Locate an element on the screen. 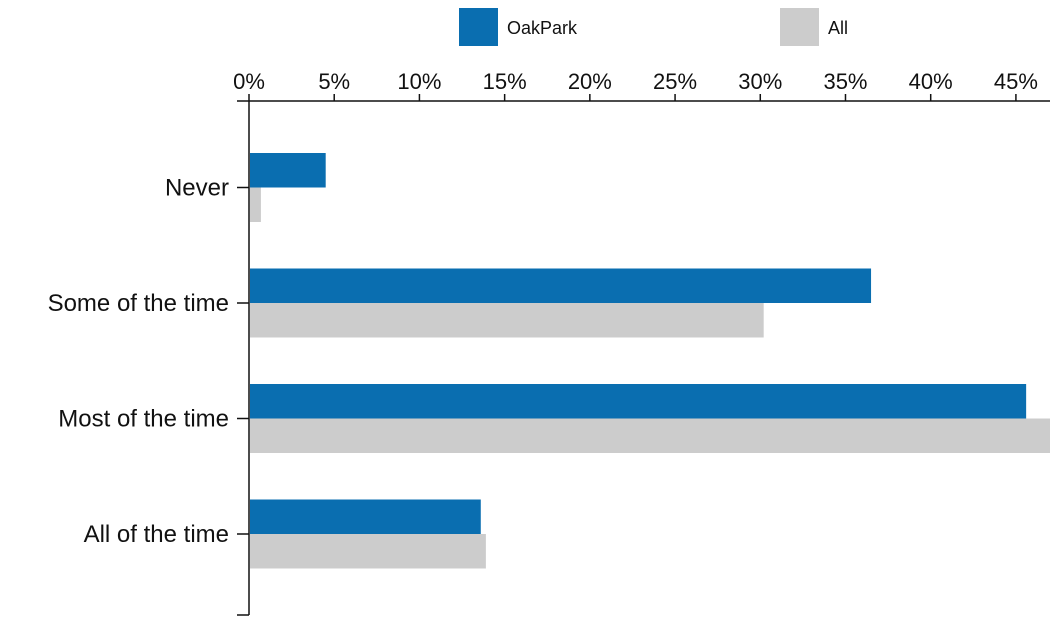 The width and height of the screenshot is (1062, 617). legend-item-oakpark: OakPark is located at coordinates (518, 27).